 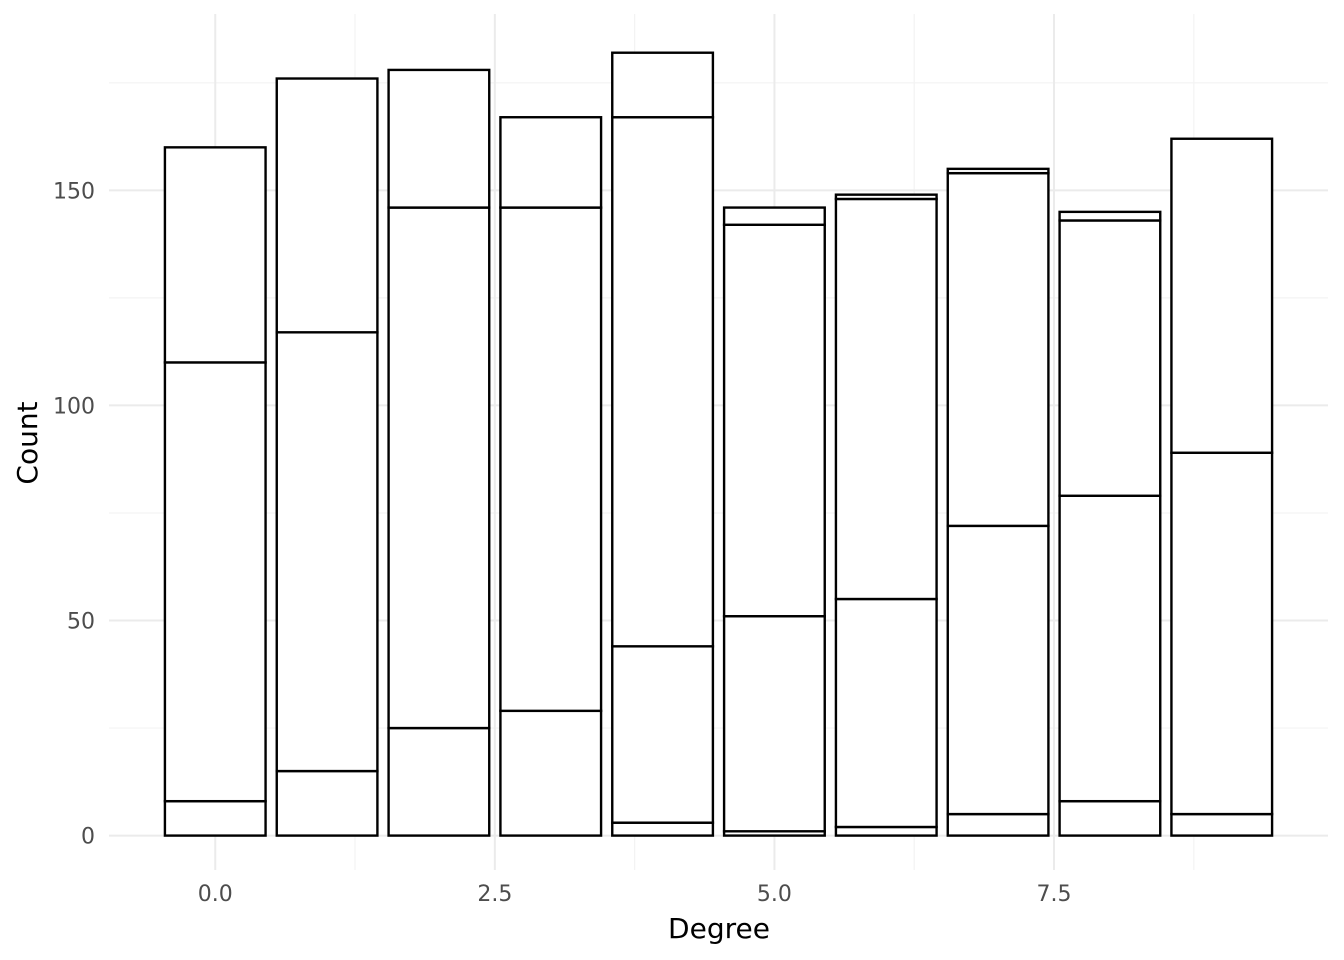 What do you see at coordinates (74, 514) in the screenshot?
I see `y-tick-labels: 0 50 100 150` at bounding box center [74, 514].